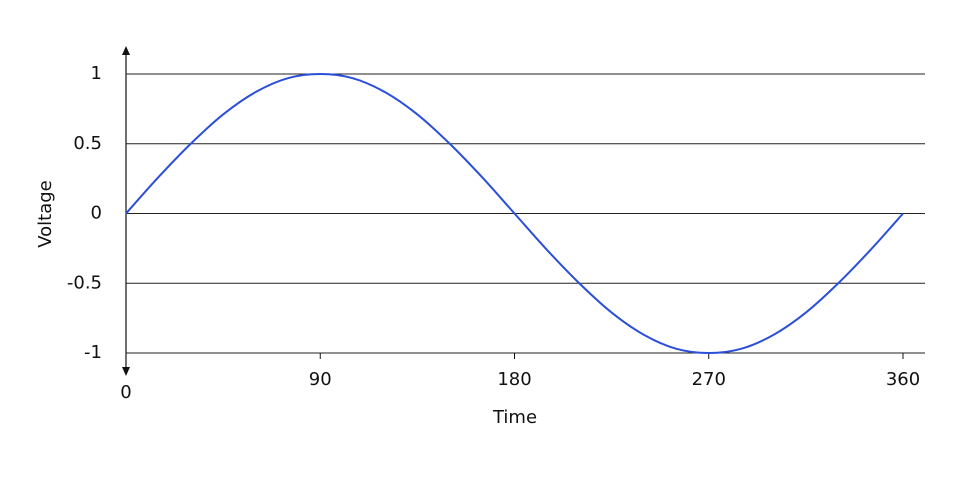 The height and width of the screenshot is (480, 960). I want to click on y-axis-arrow-up, so click(126, 50).